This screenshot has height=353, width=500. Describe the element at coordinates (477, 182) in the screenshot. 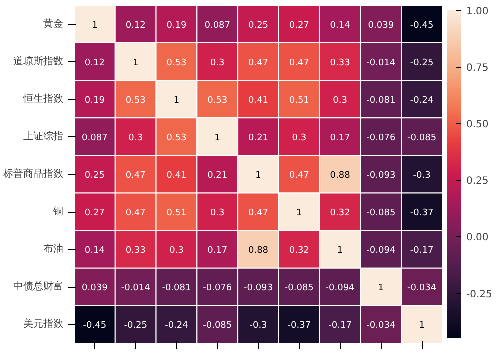

I see `color-bar-label: 0.25` at that location.